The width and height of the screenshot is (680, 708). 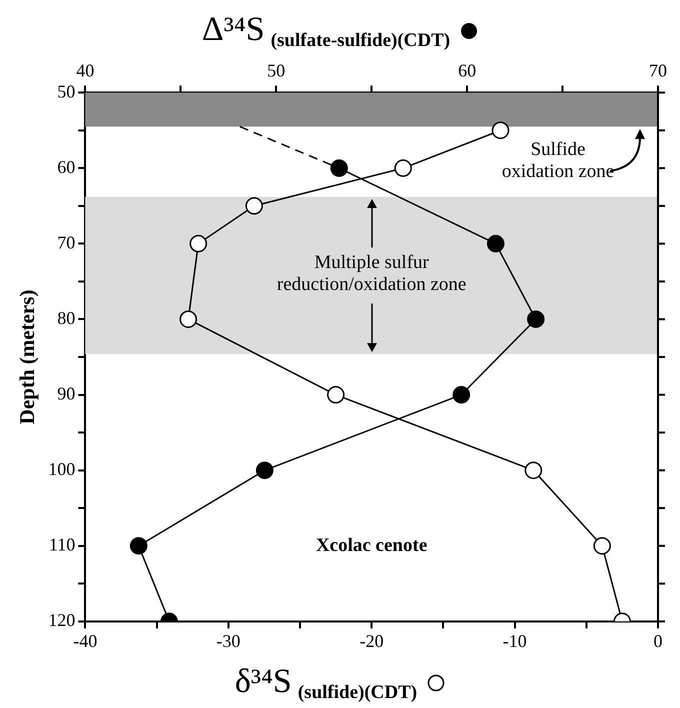 What do you see at coordinates (66, 394) in the screenshot?
I see `y-tick-label: 90` at bounding box center [66, 394].